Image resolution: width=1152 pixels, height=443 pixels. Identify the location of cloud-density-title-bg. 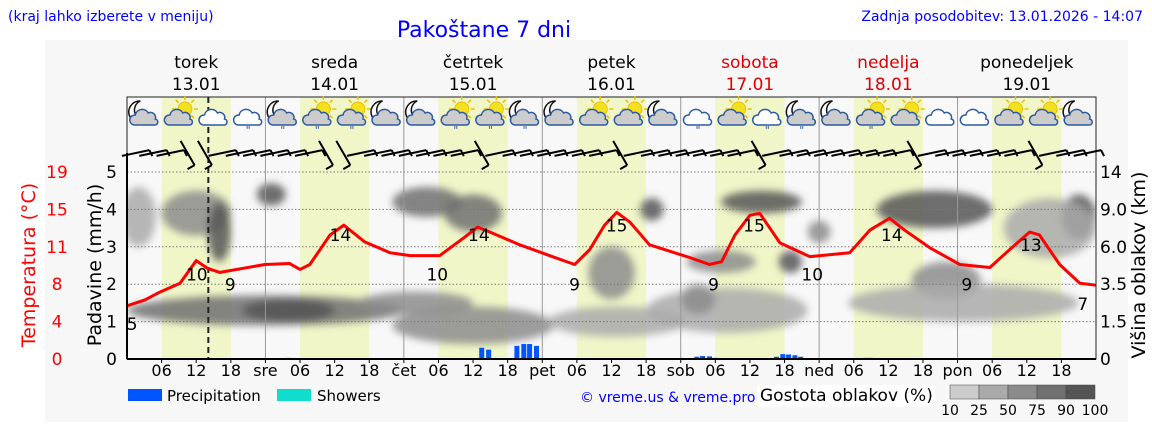
(846, 396).